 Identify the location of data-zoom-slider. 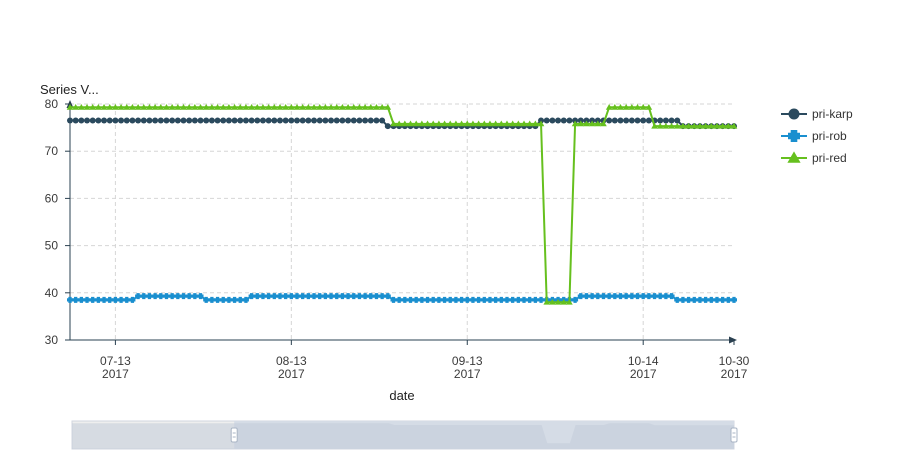
(404, 435).